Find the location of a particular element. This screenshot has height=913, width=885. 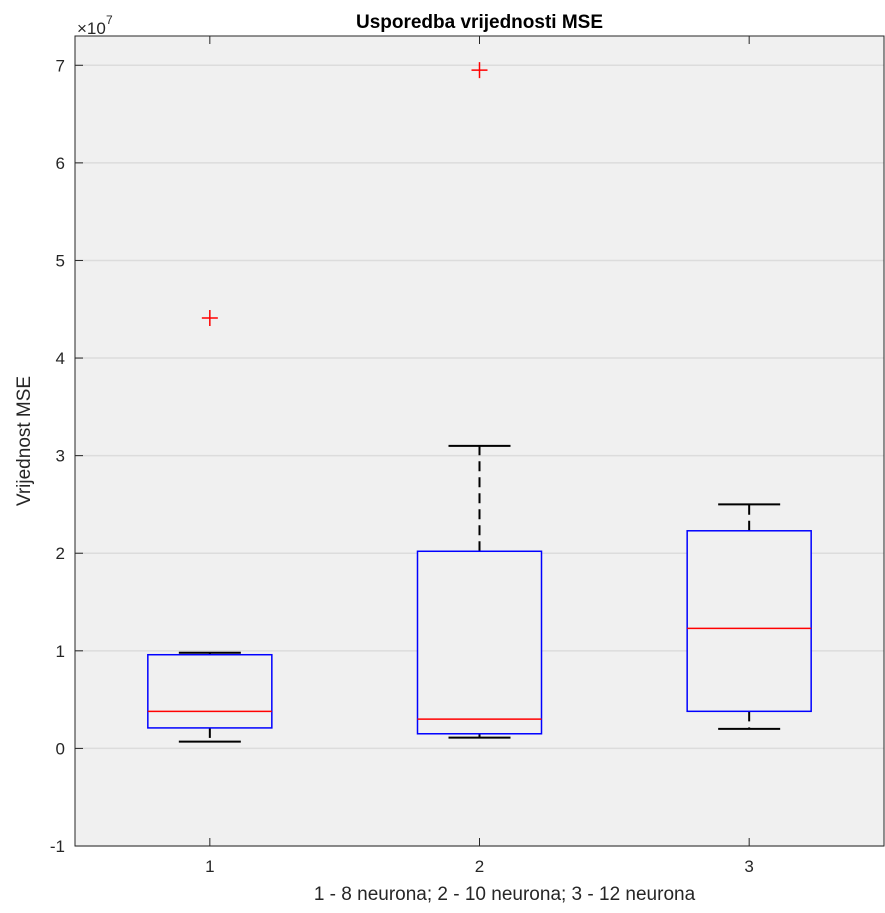

x-tick-label: 1 is located at coordinates (209, 866).